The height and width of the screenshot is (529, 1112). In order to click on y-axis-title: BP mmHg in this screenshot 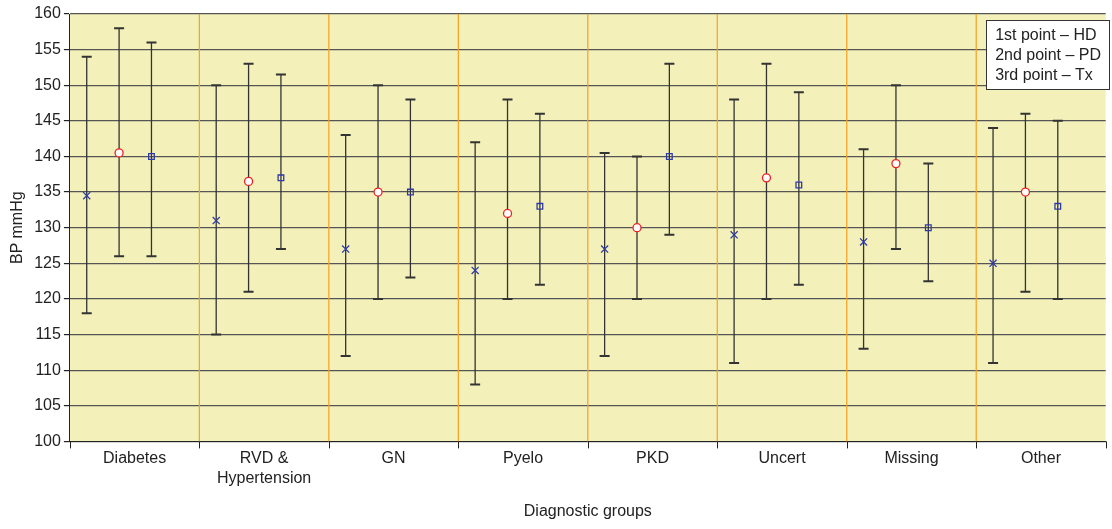, I will do `click(17, 227)`.